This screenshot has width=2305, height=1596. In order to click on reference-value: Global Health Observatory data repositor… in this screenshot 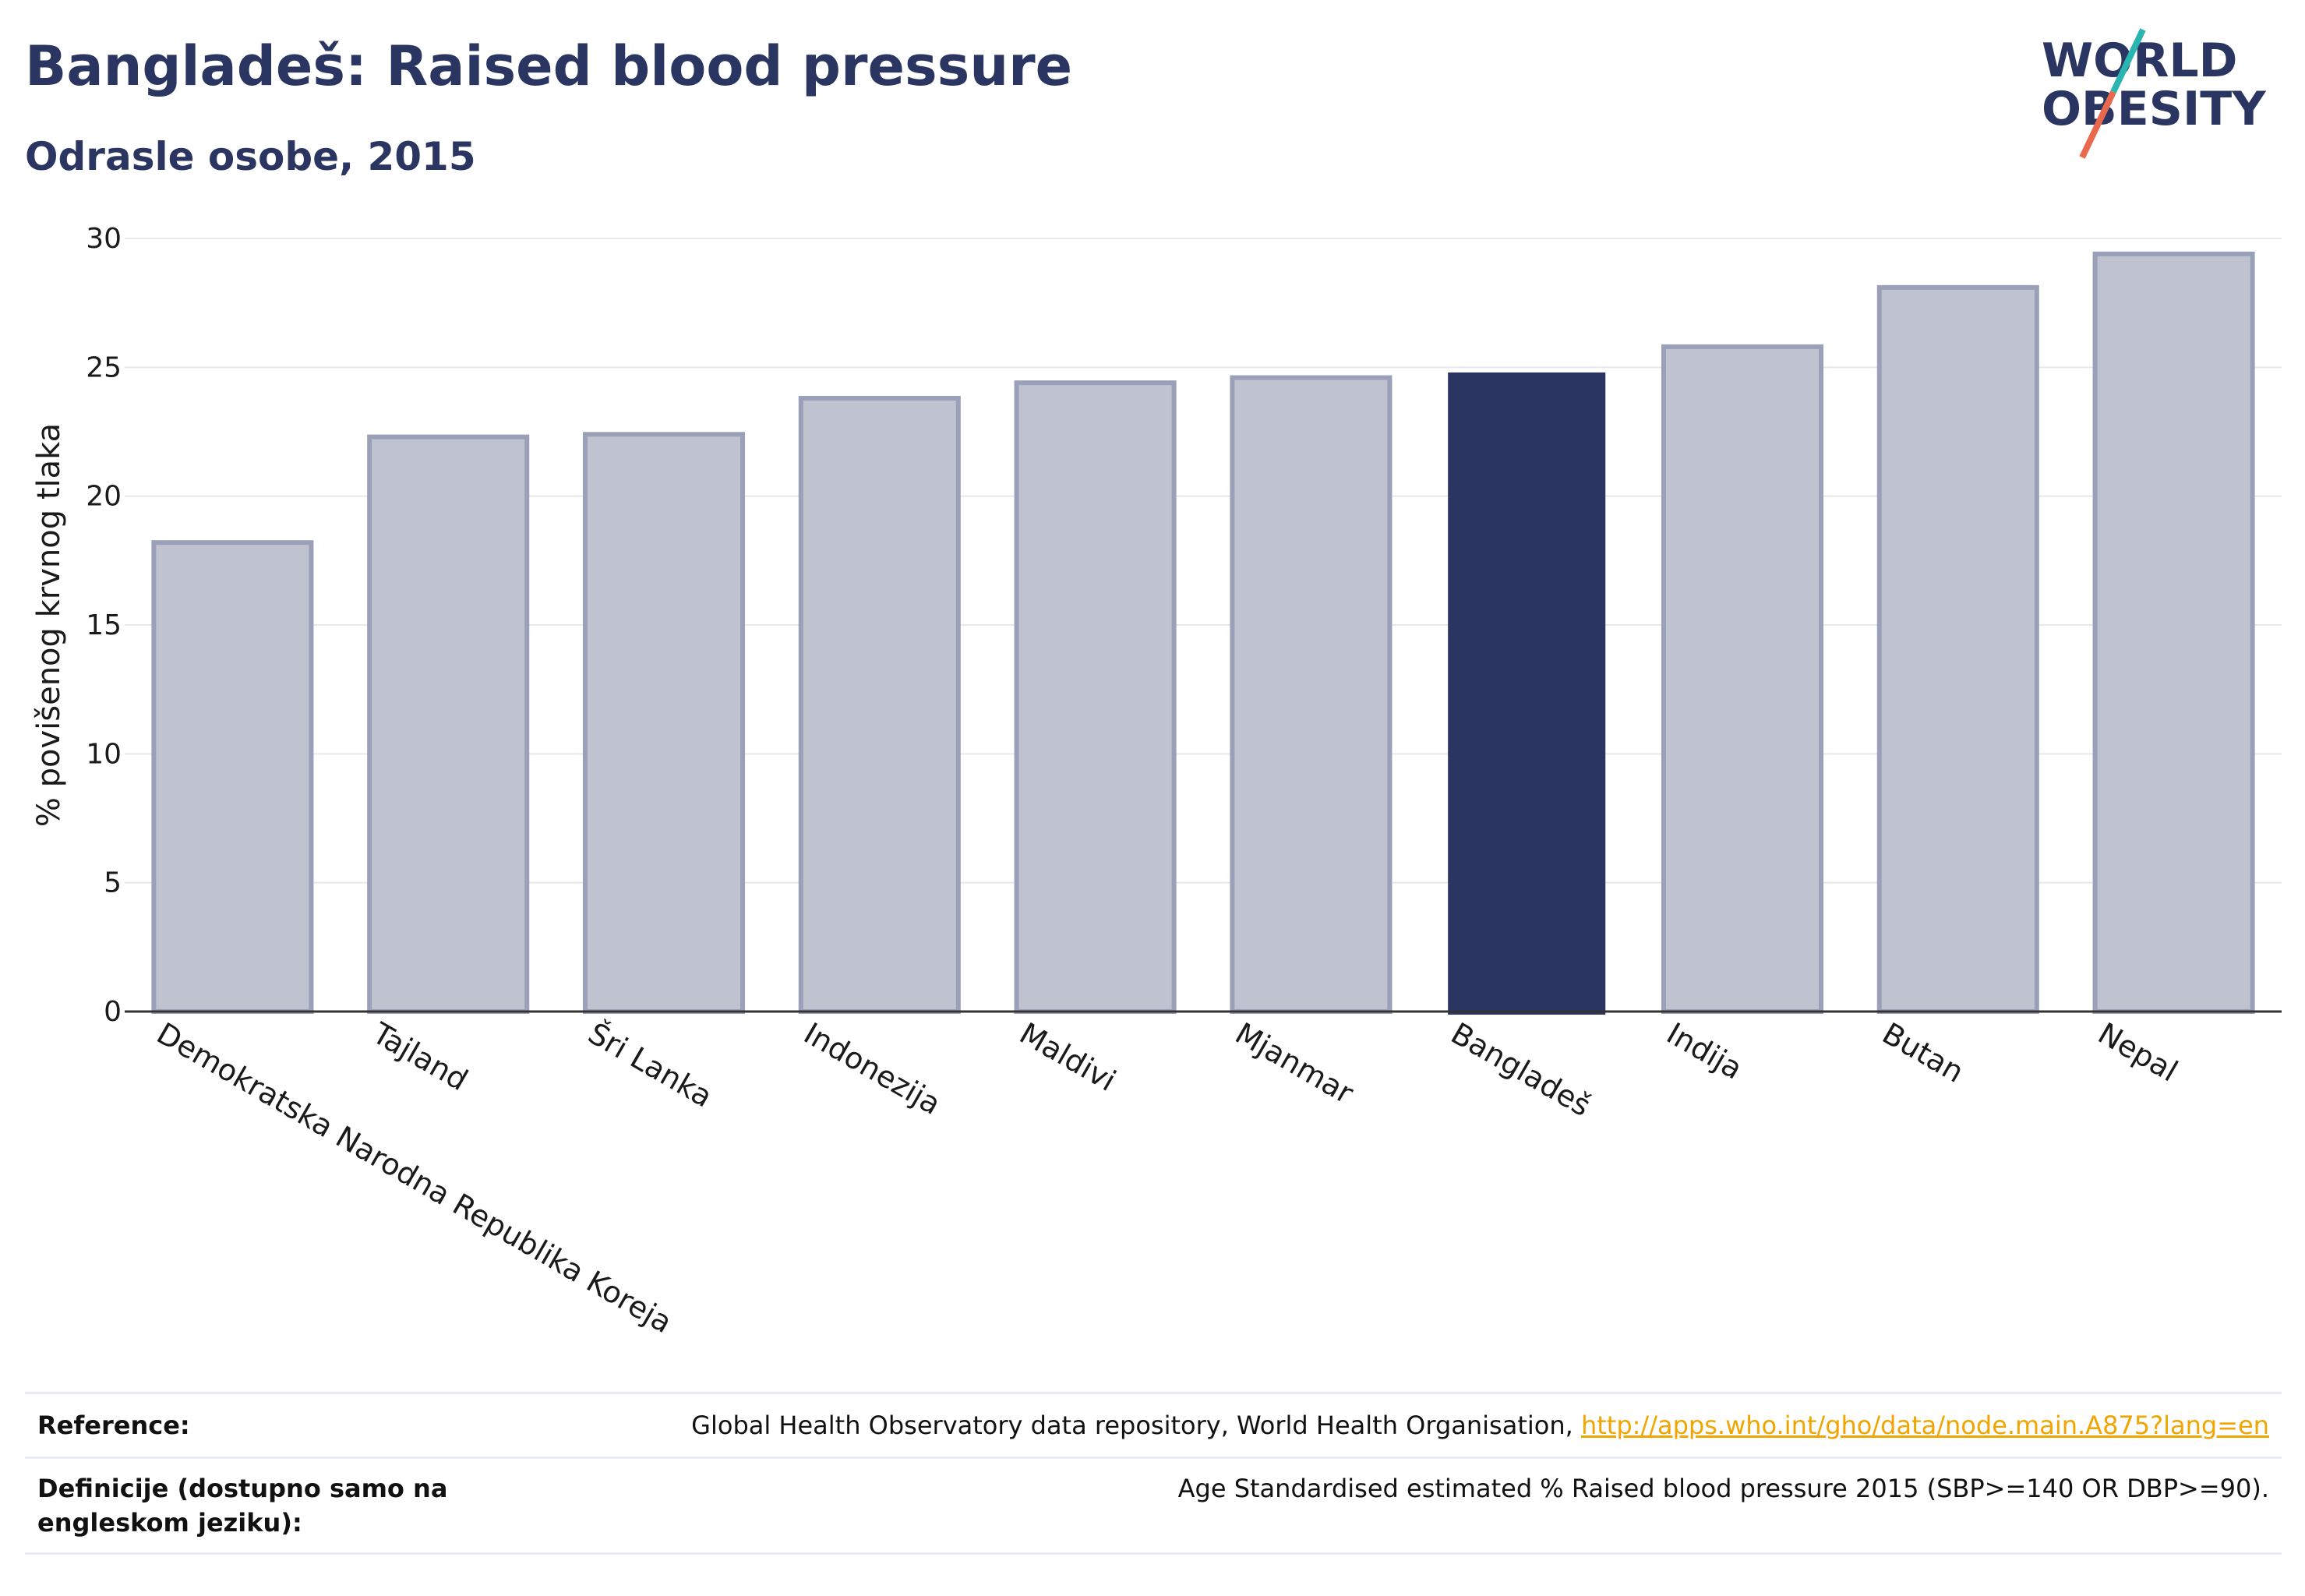, I will do `click(1480, 1425)`.